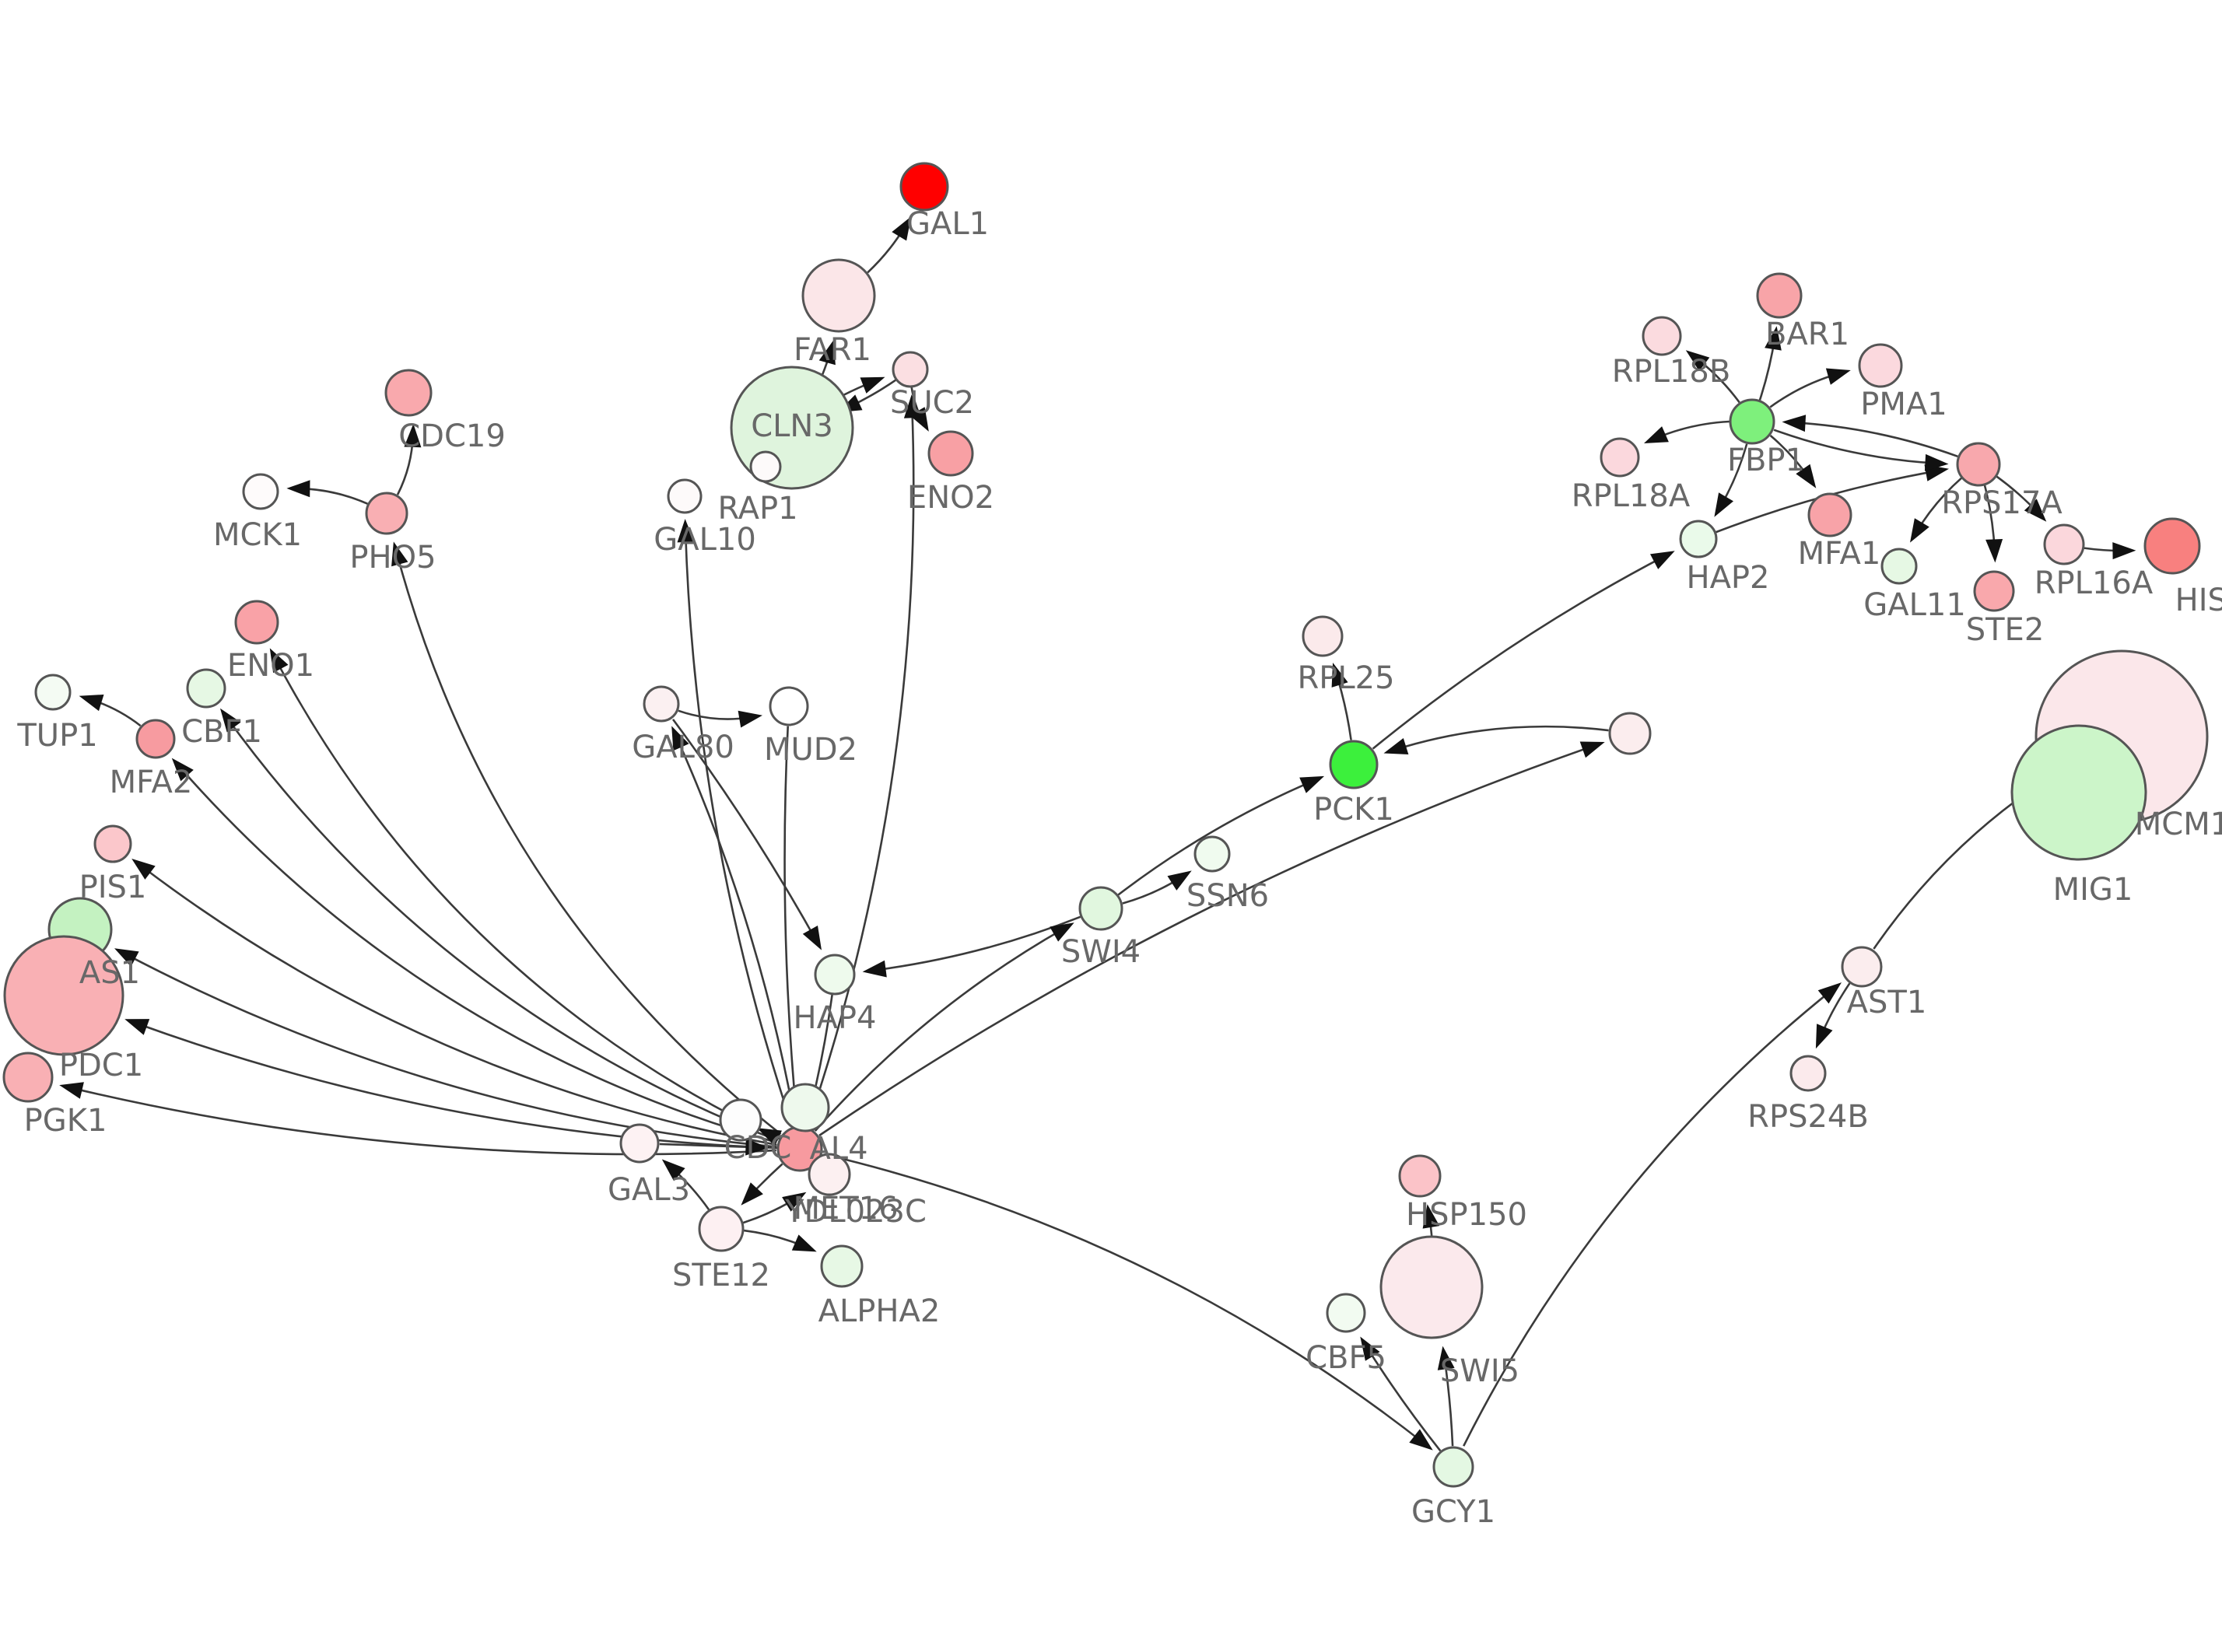  What do you see at coordinates (1829, 514) in the screenshot?
I see `node-mfa1` at bounding box center [1829, 514].